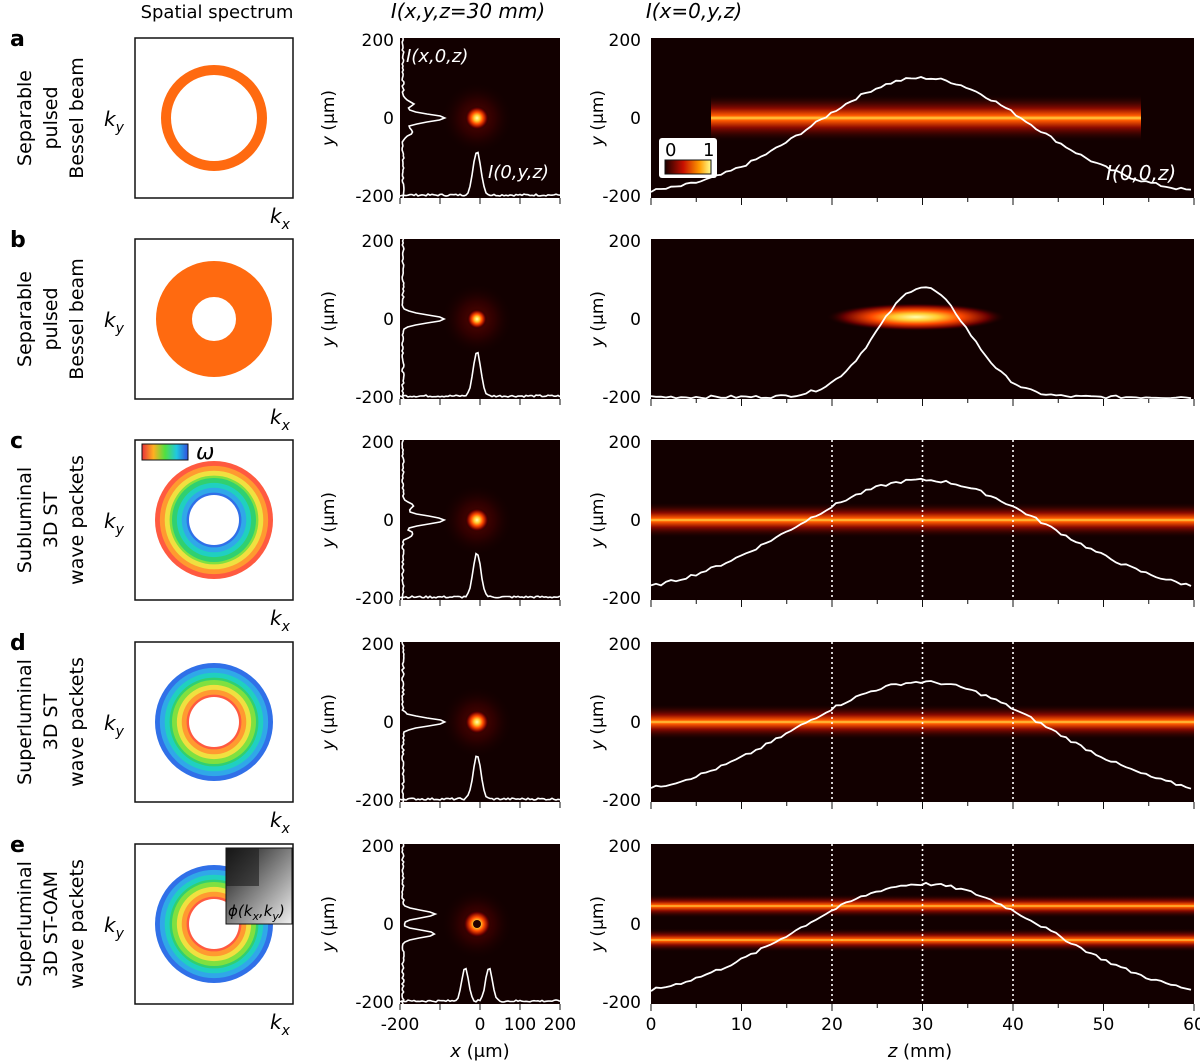 The width and height of the screenshot is (1200, 1062). Describe the element at coordinates (25, 722) in the screenshot. I see `panel-label-line: Superluminal` at that location.